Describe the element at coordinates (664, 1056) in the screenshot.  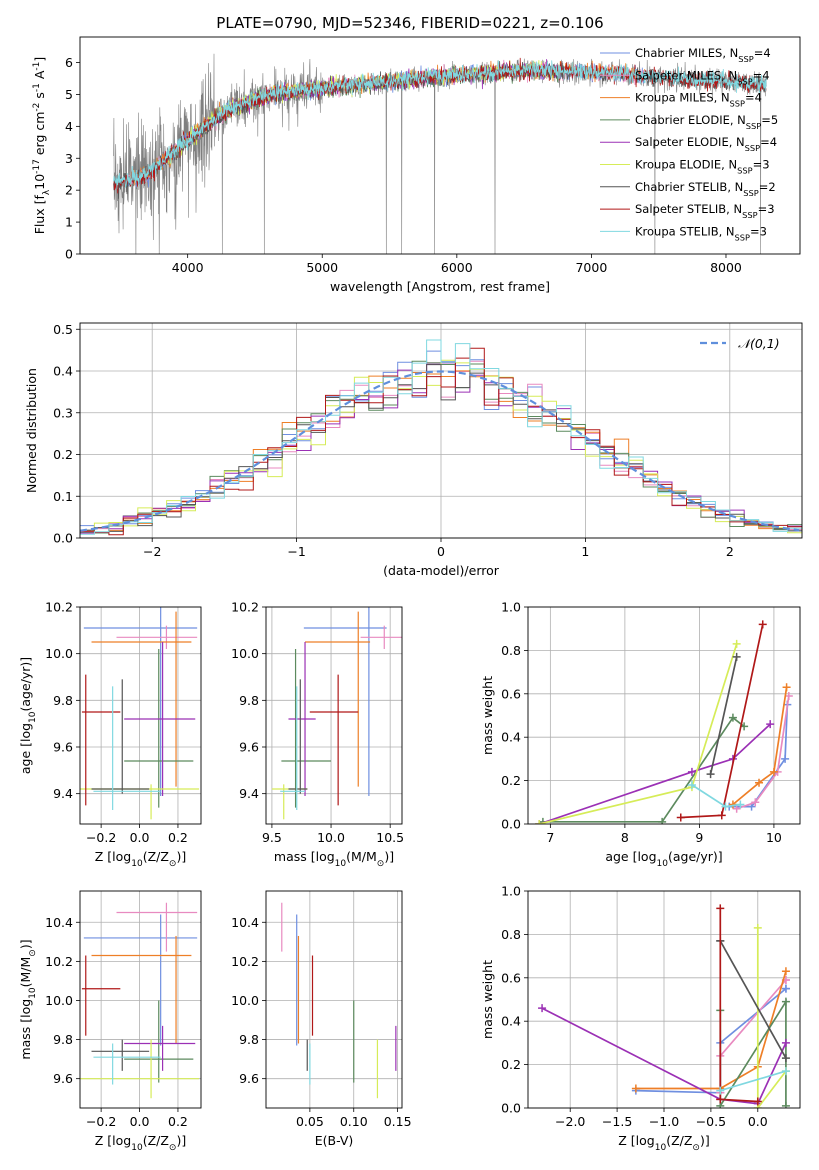
I see `weight_vs_Z-line-salpeter-elodie` at that location.